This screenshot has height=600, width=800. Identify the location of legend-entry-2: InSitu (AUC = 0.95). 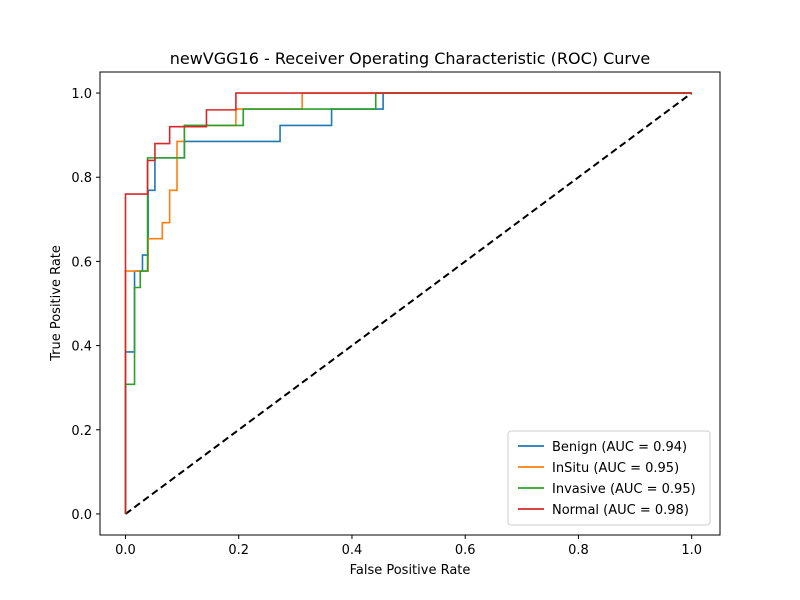
(615, 468).